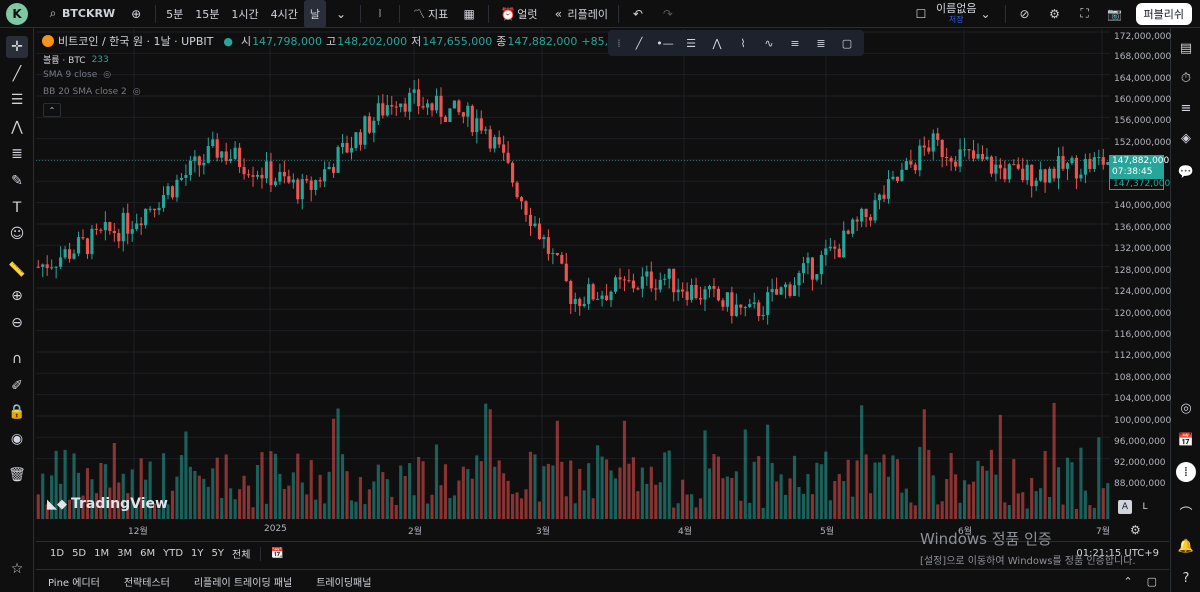 This screenshot has height=592, width=1200. What do you see at coordinates (1145, 507) in the screenshot?
I see `log-scale-button: L` at bounding box center [1145, 507].